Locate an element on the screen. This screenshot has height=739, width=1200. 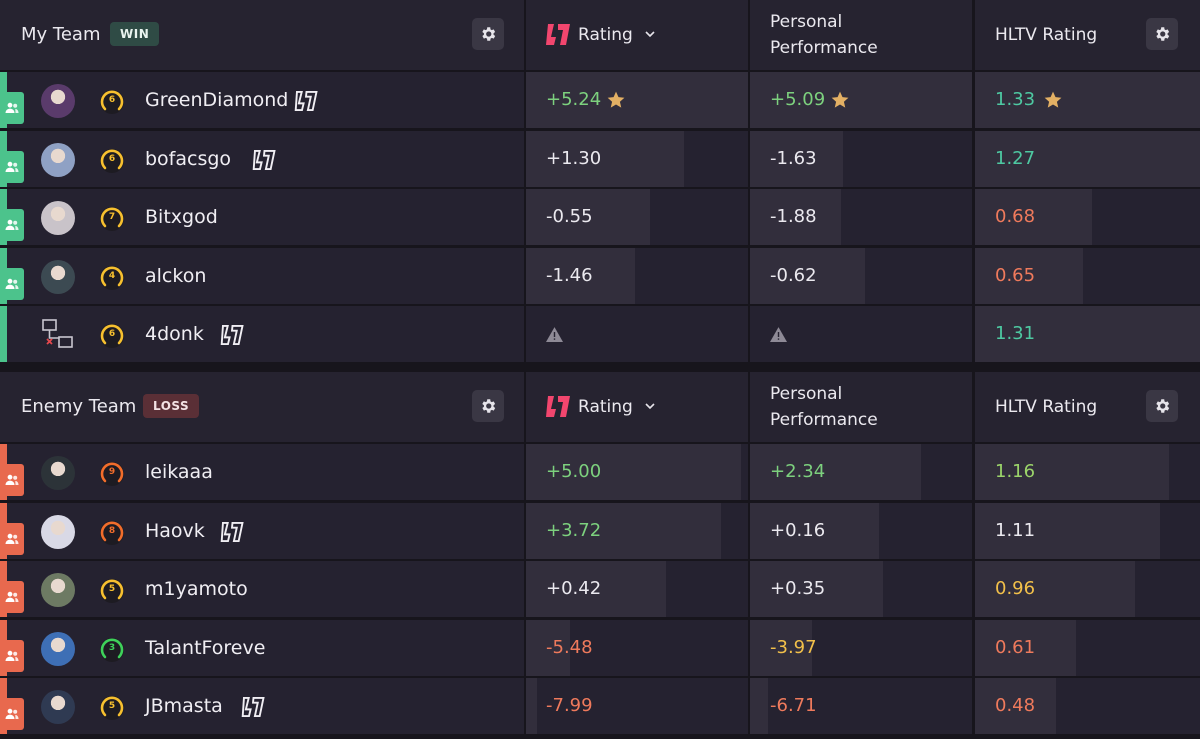
personal-performance-column-header: Personal Performance is located at coordinates (861, 35).